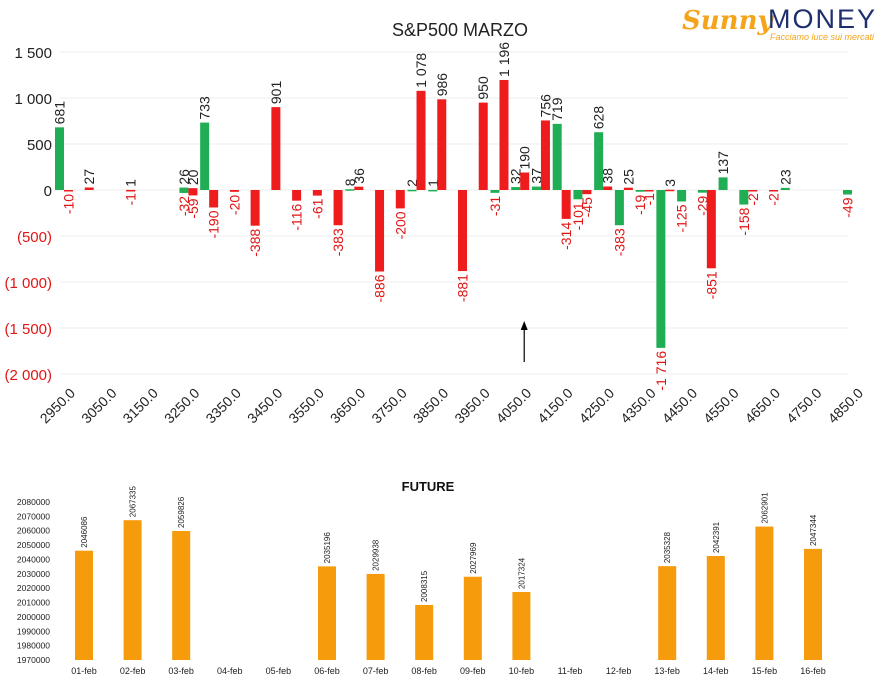 The image size is (891, 698). What do you see at coordinates (234, 205) in the screenshot?
I see `data-label: -20` at bounding box center [234, 205].